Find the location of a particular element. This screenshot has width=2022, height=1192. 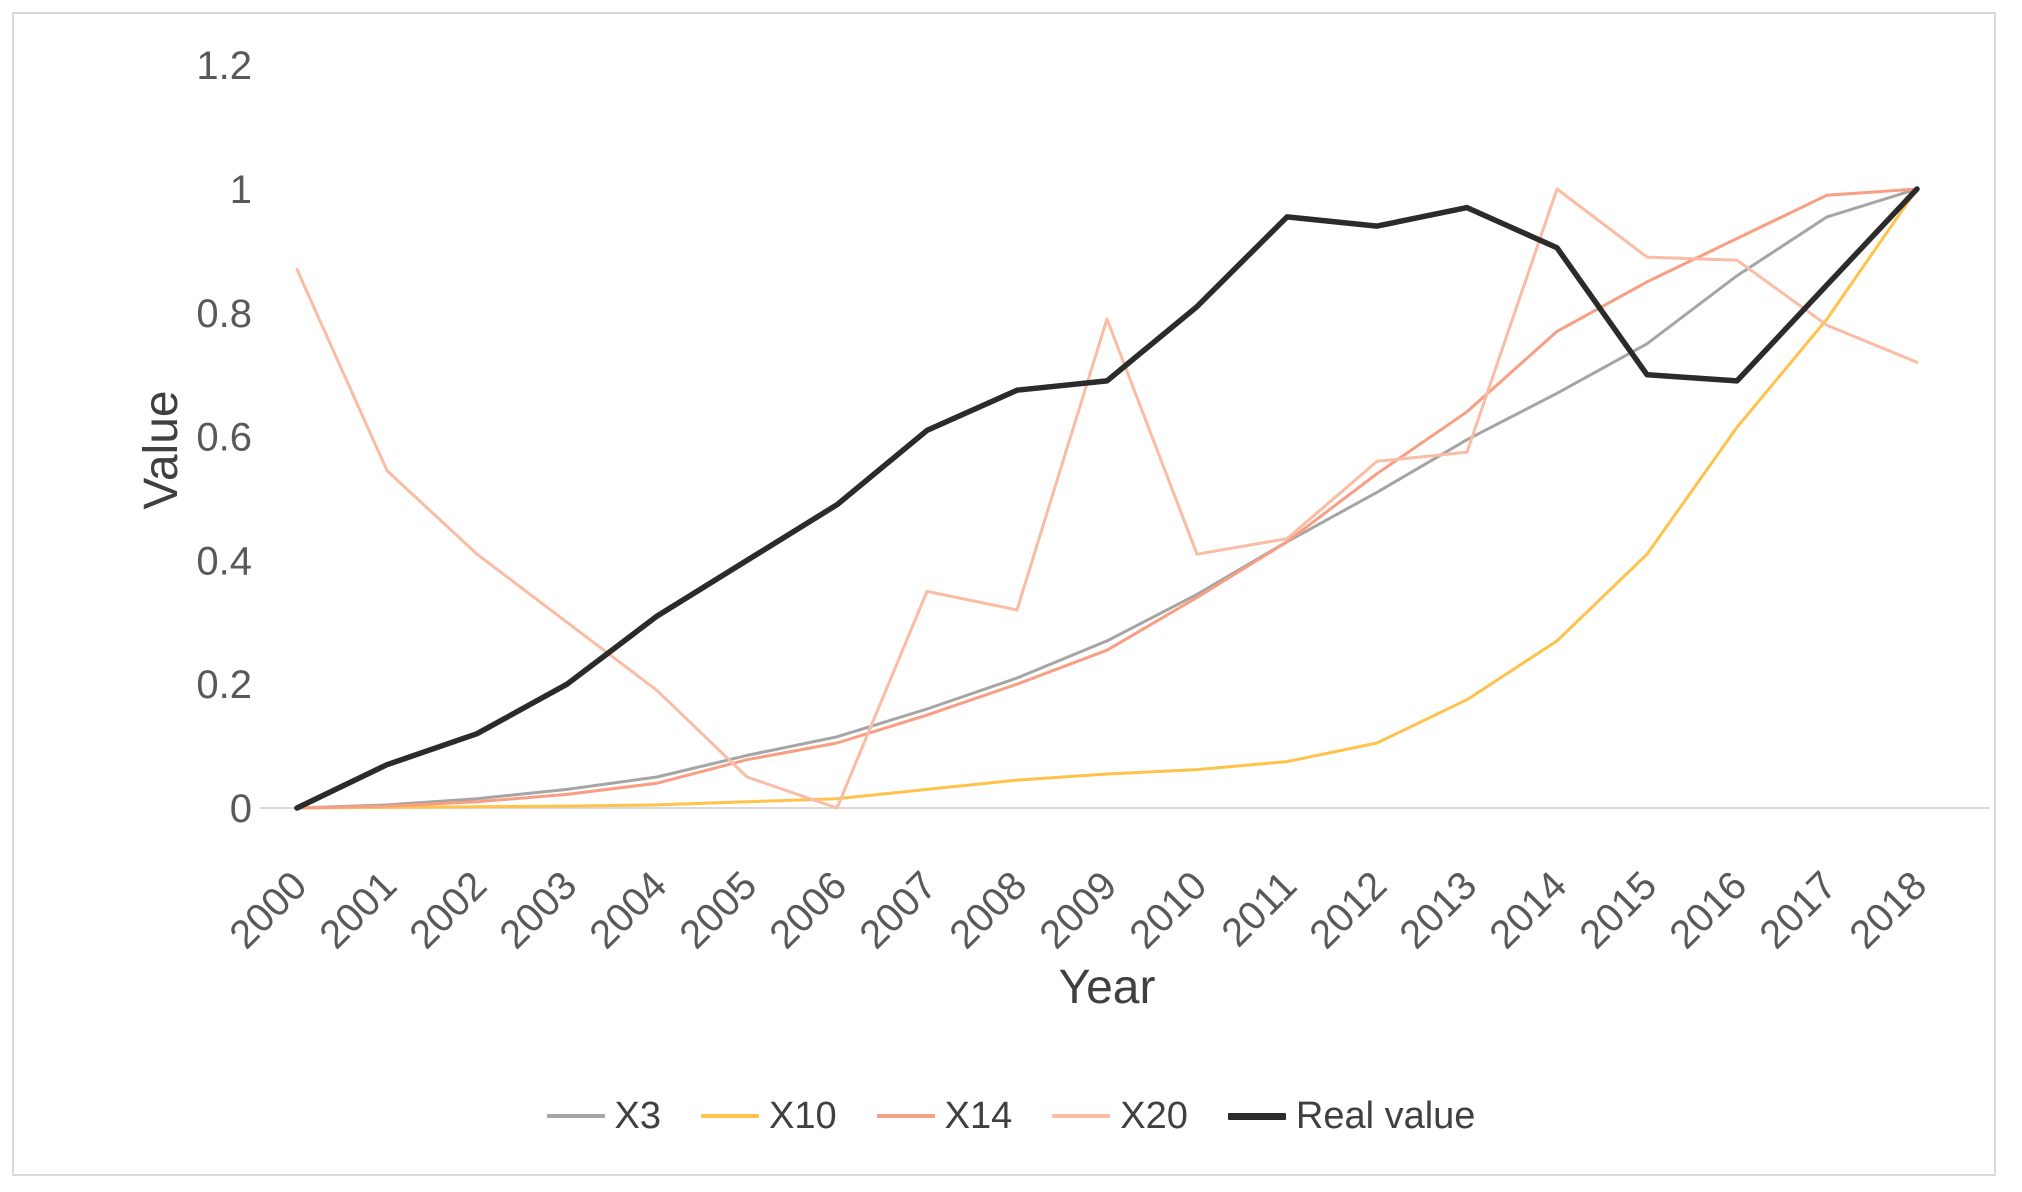

x-tick-label: 2005 is located at coordinates (718, 910).